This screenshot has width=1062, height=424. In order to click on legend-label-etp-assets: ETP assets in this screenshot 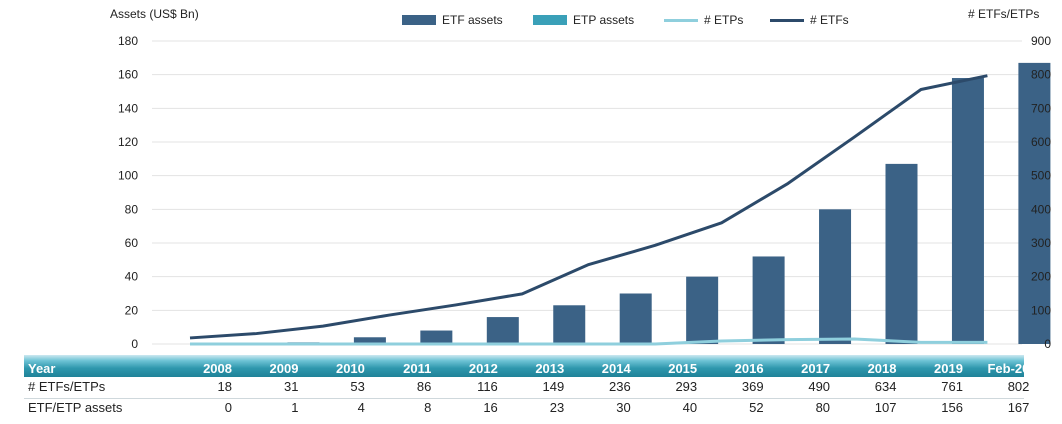, I will do `click(604, 20)`.